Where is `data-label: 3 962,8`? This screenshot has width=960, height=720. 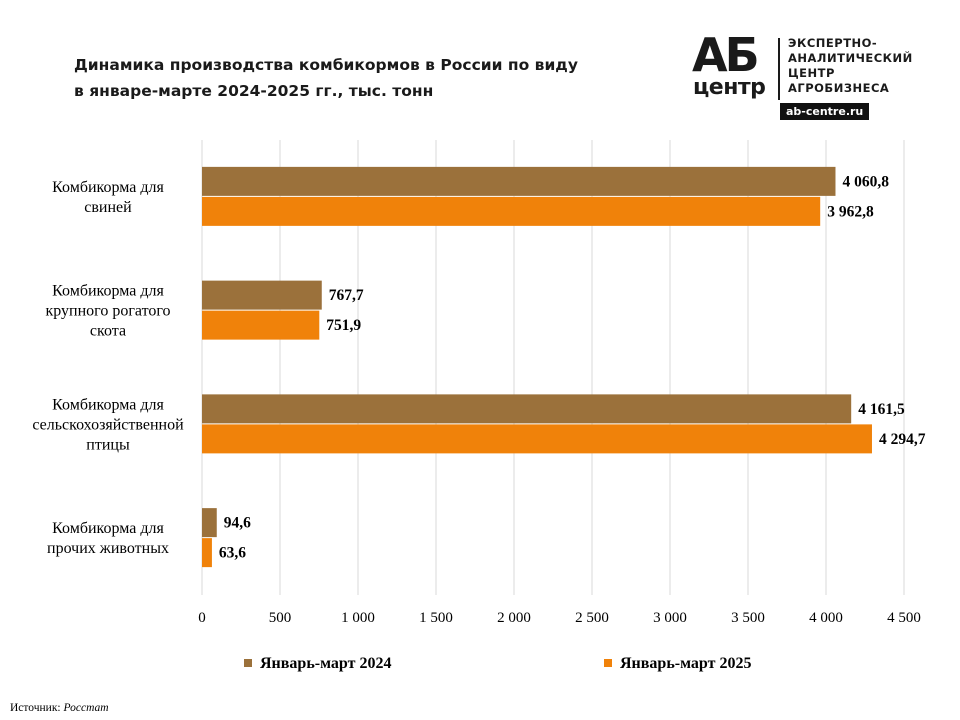 data-label: 3 962,8 is located at coordinates (850, 211).